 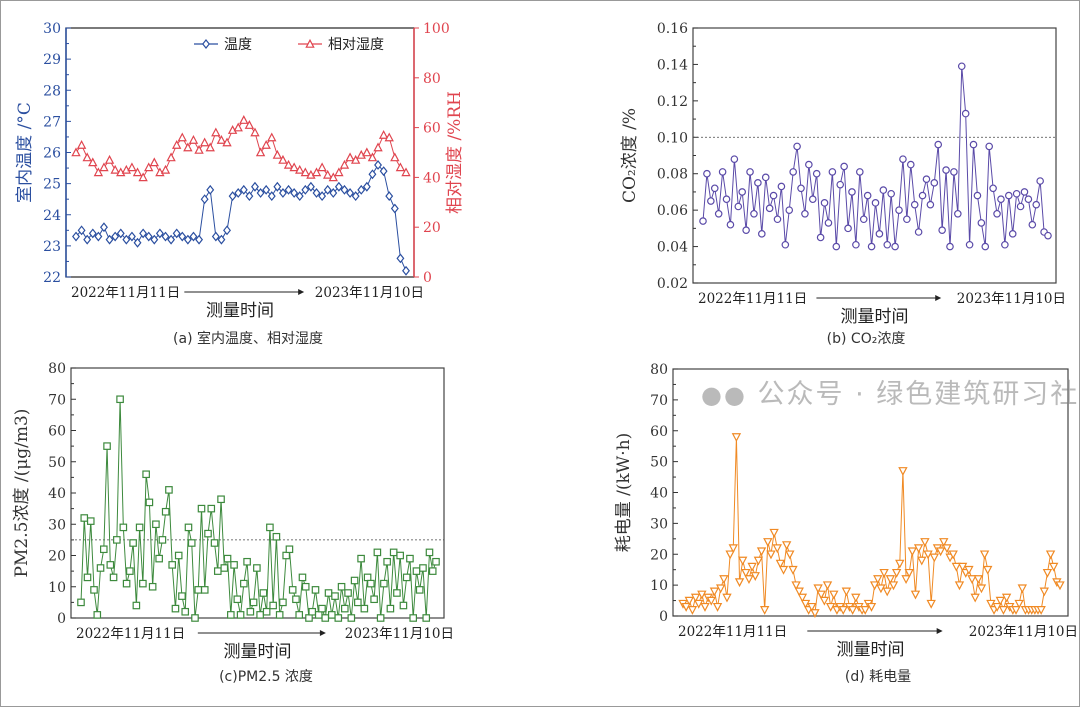 What do you see at coordinates (630, 155) in the screenshot?
I see `y-axis-label: CO₂浓度 /%` at bounding box center [630, 155].